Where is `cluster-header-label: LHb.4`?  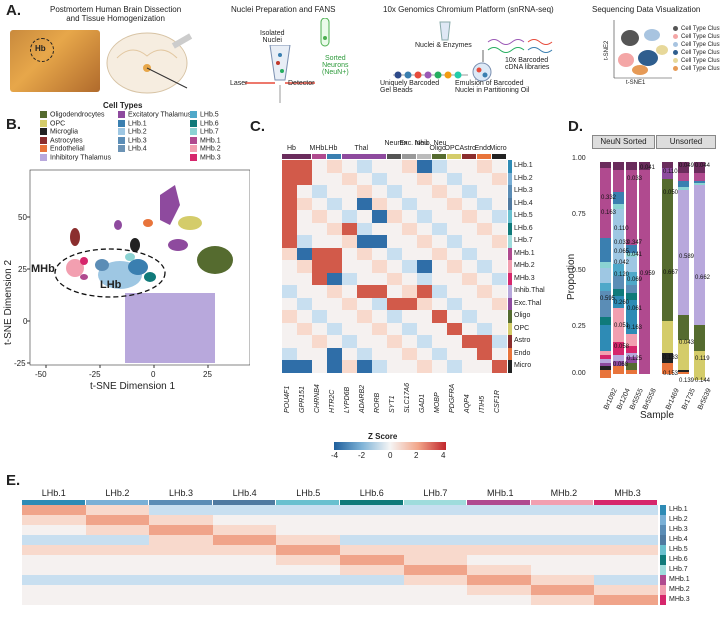 cluster-header-label: LHb.4 is located at coordinates (244, 493).